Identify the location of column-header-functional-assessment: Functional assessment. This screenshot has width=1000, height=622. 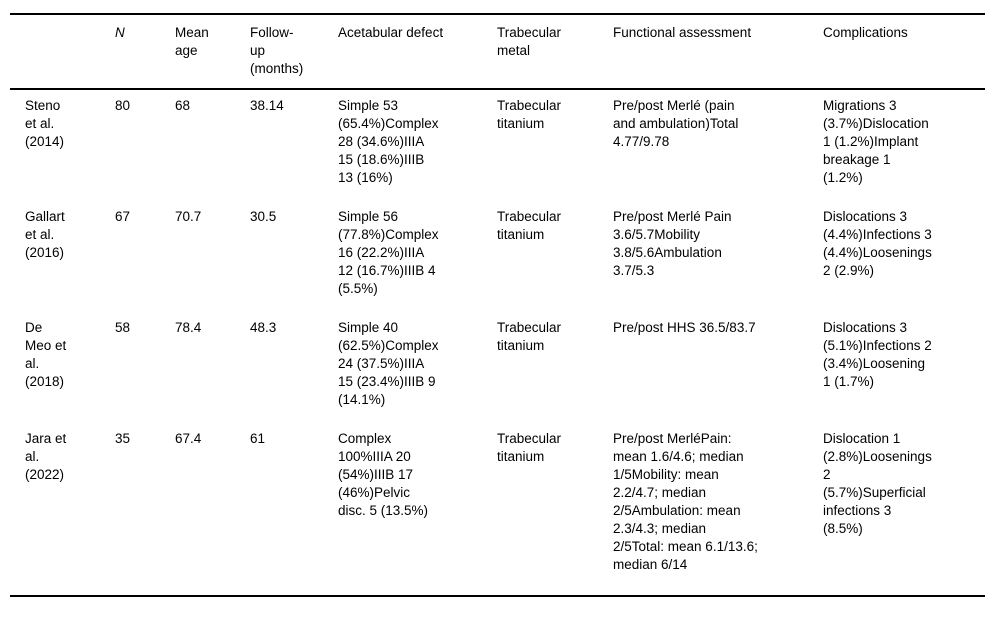
(718, 52).